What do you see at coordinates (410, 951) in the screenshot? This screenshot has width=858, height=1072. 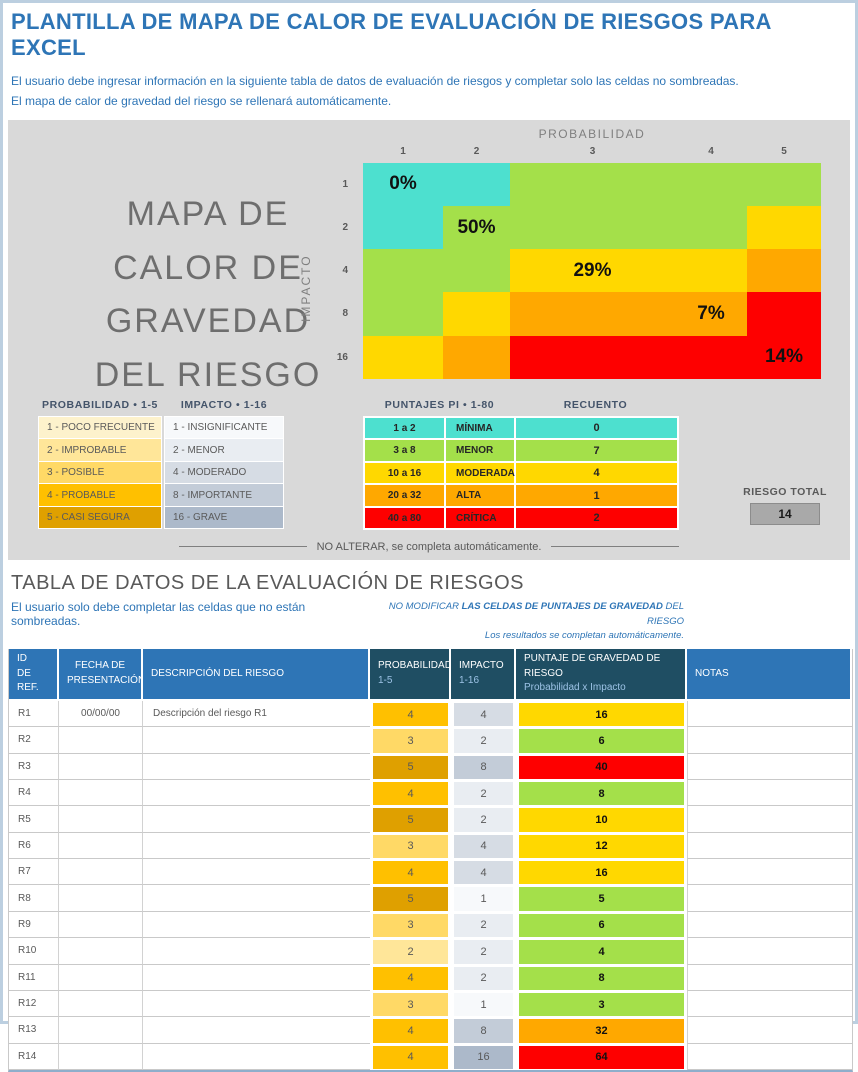 I see `row-probabilidad-cell: 2` at bounding box center [410, 951].